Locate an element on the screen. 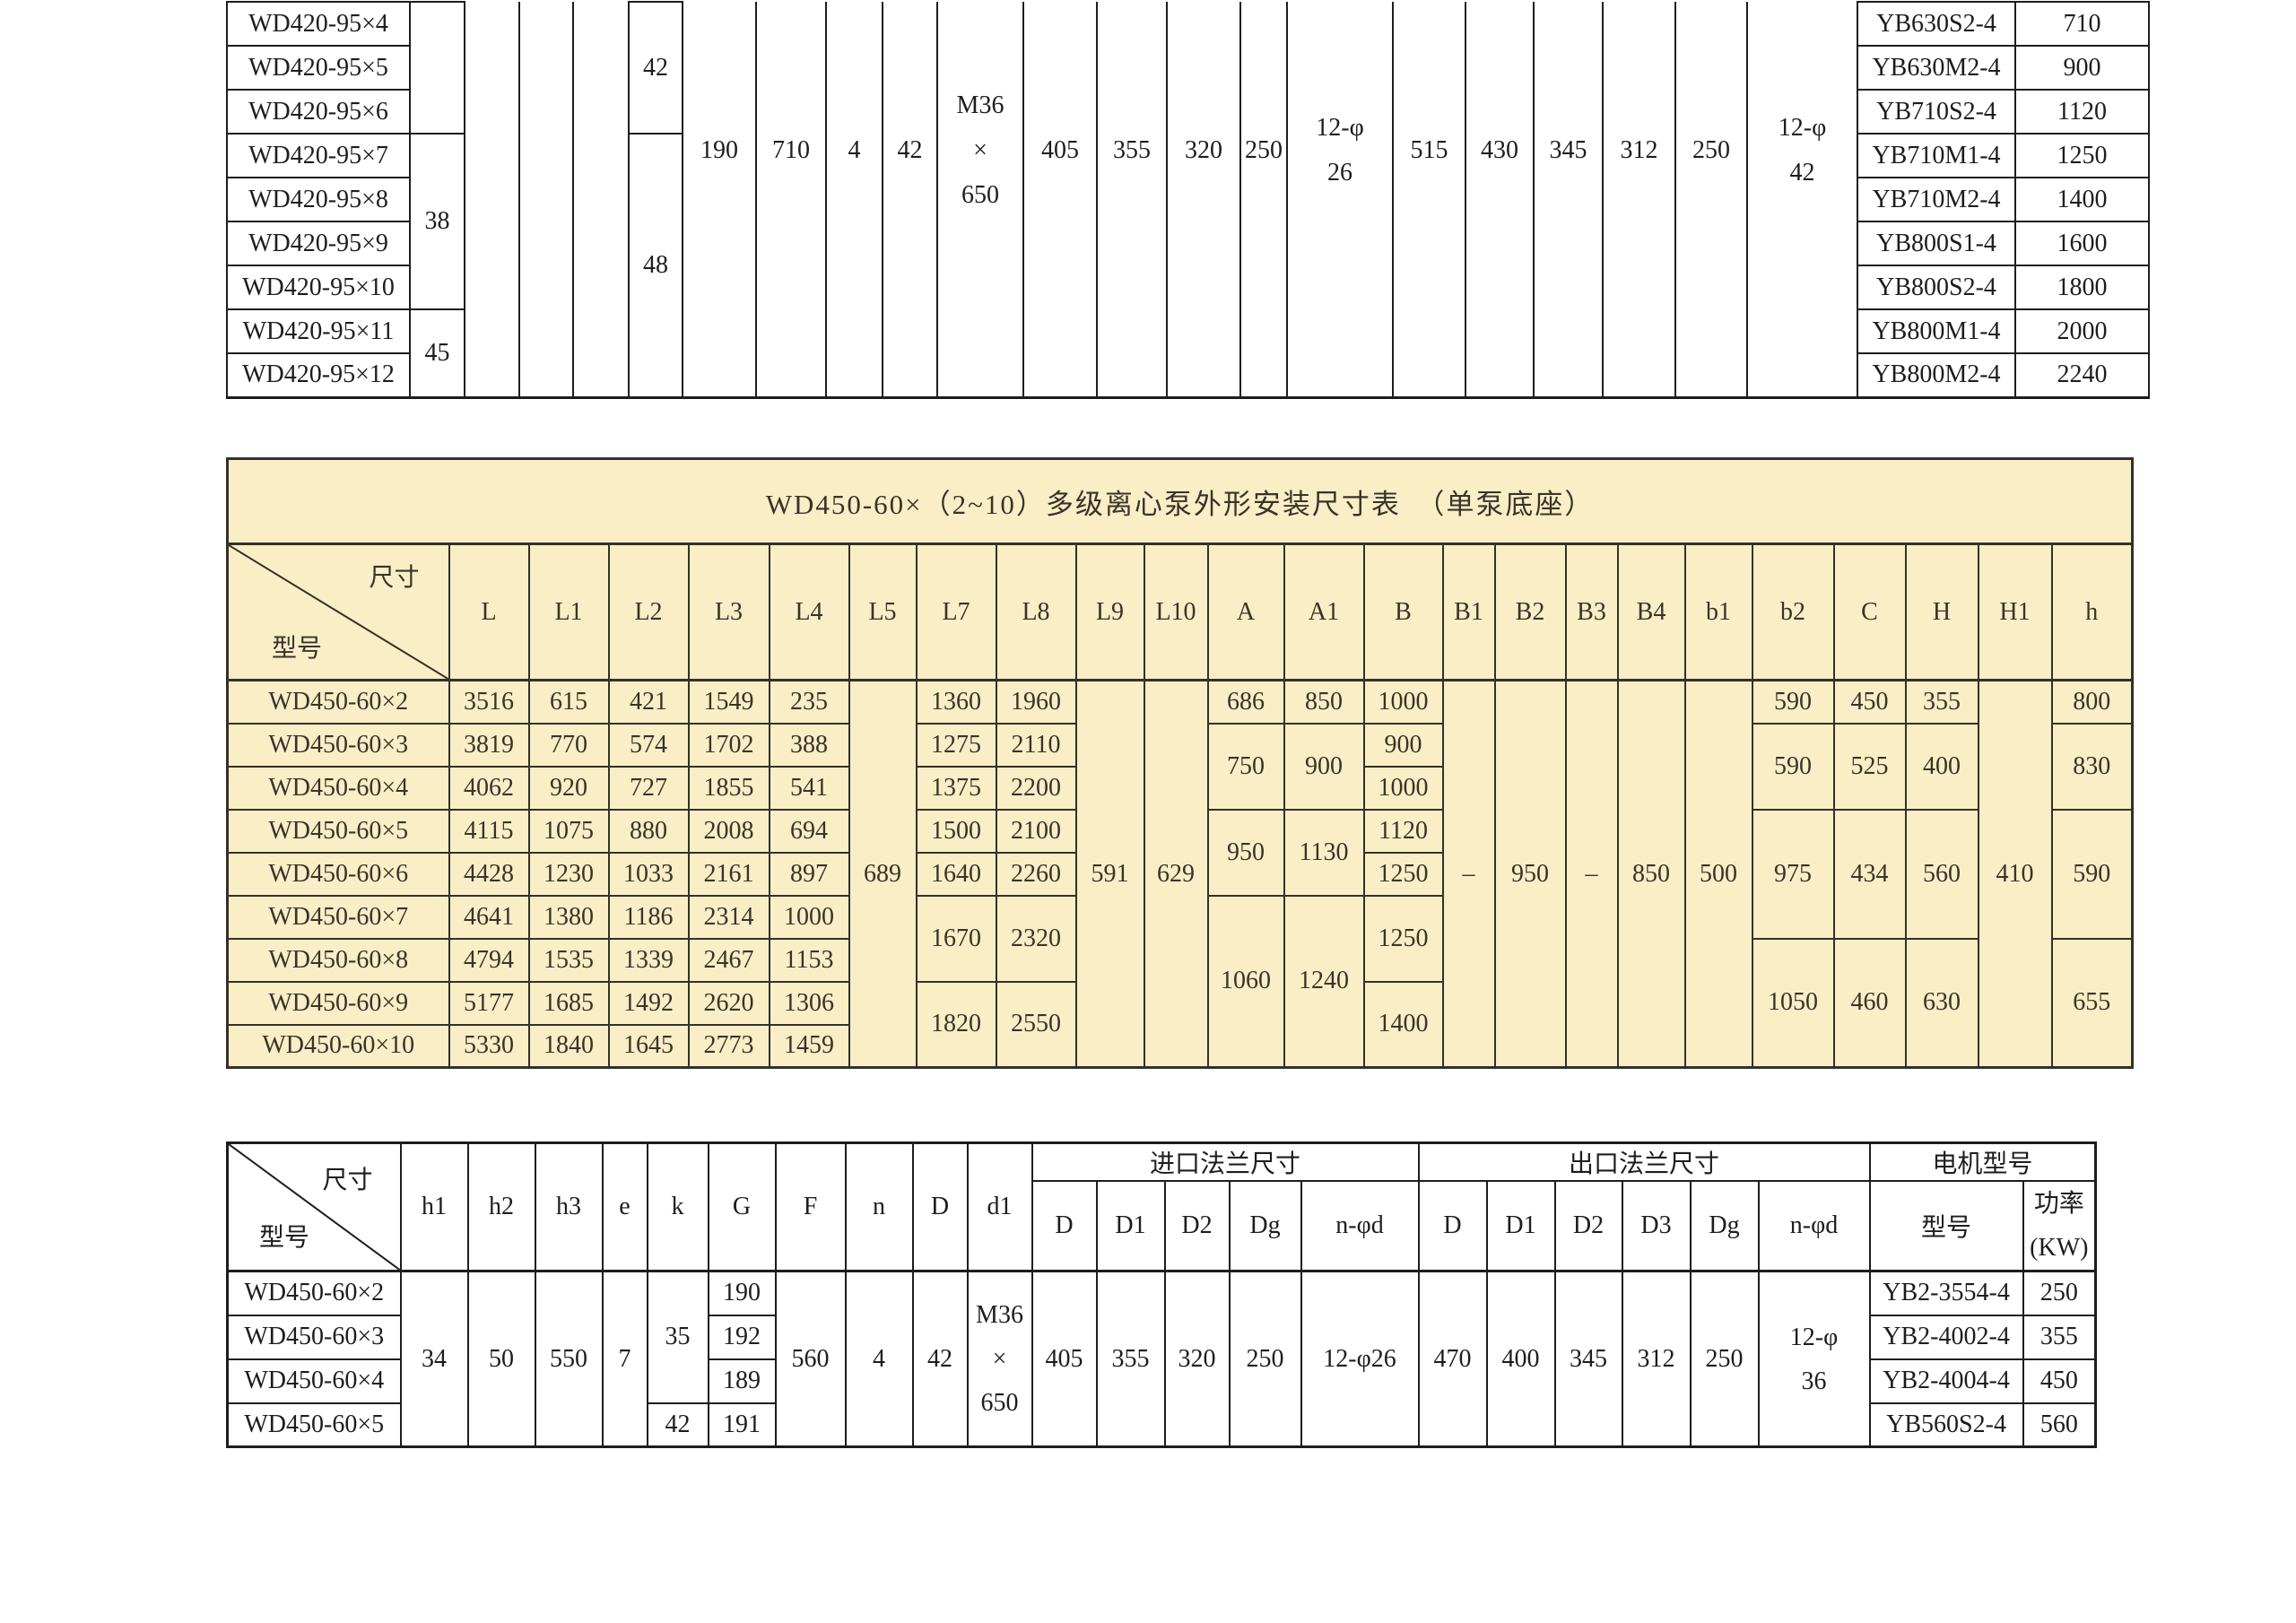 The image size is (2296, 1623). value-cell-h1: 45 is located at coordinates (437, 353).